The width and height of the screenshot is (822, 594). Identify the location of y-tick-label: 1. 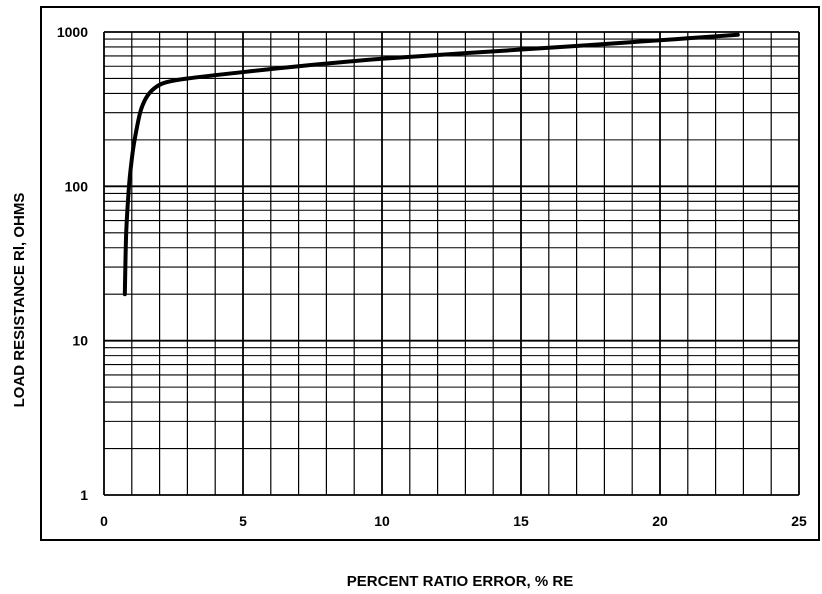
(84, 495).